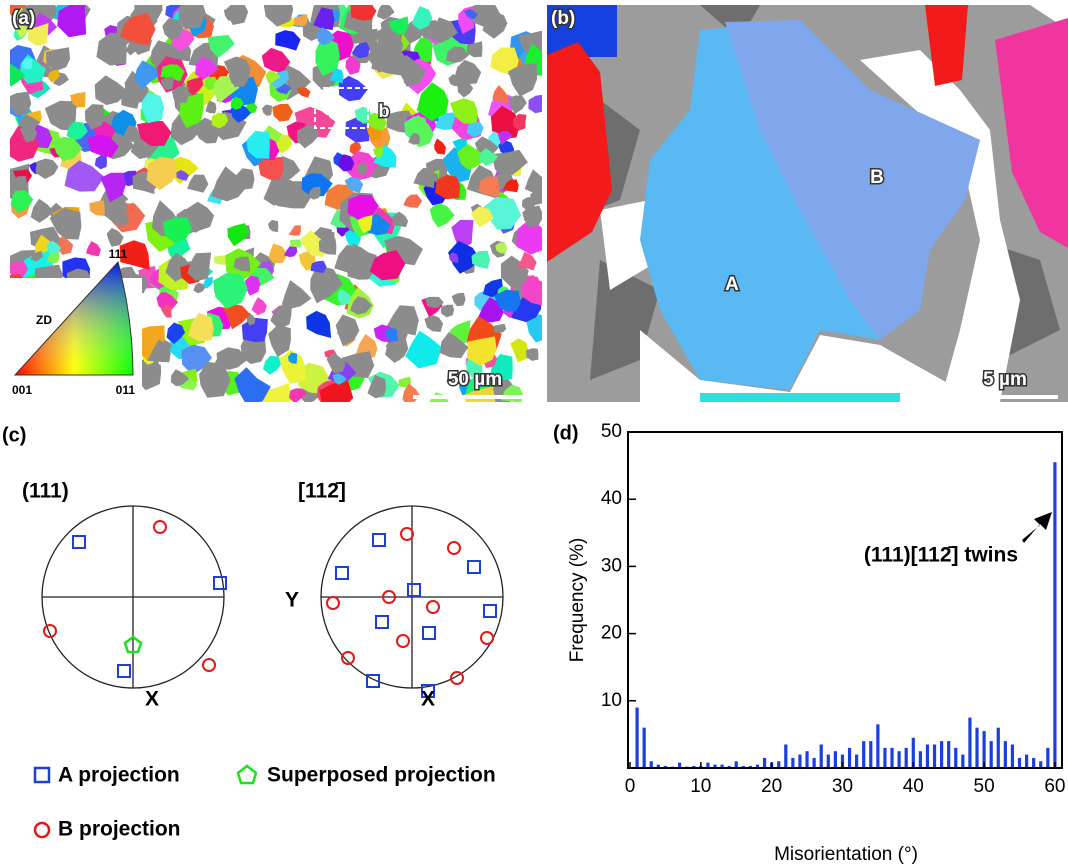 The image size is (1068, 867). Describe the element at coordinates (14, 435) in the screenshot. I see `panel-label: (c)` at that location.